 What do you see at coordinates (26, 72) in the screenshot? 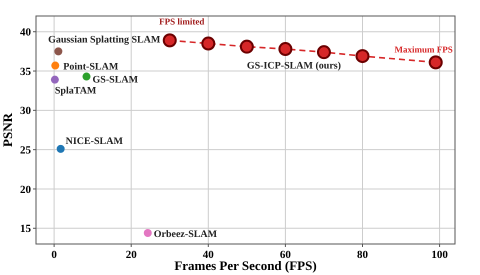
I see `y-tick-label: 35` at bounding box center [26, 72].